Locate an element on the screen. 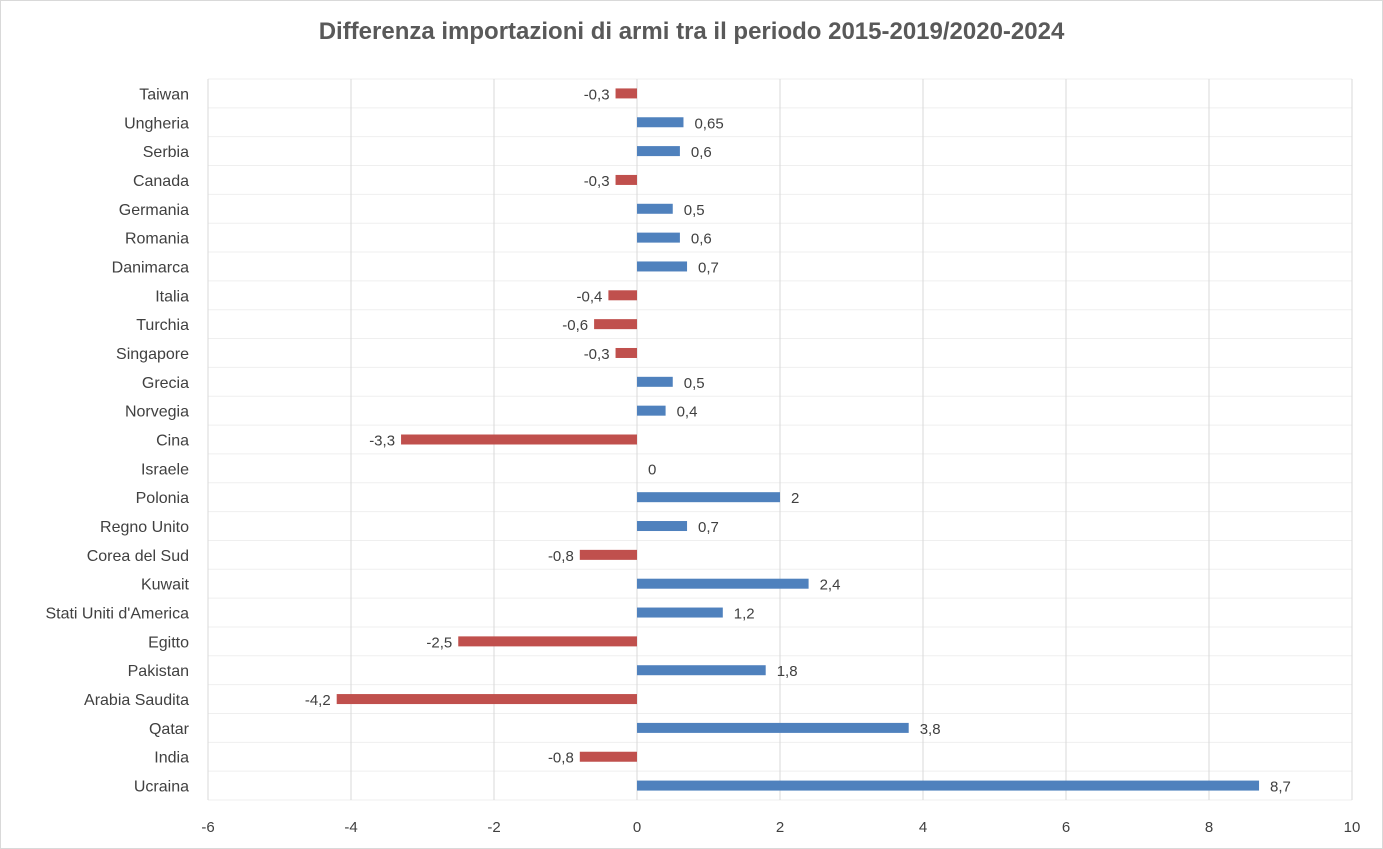  category-label: Grecia is located at coordinates (165, 383).